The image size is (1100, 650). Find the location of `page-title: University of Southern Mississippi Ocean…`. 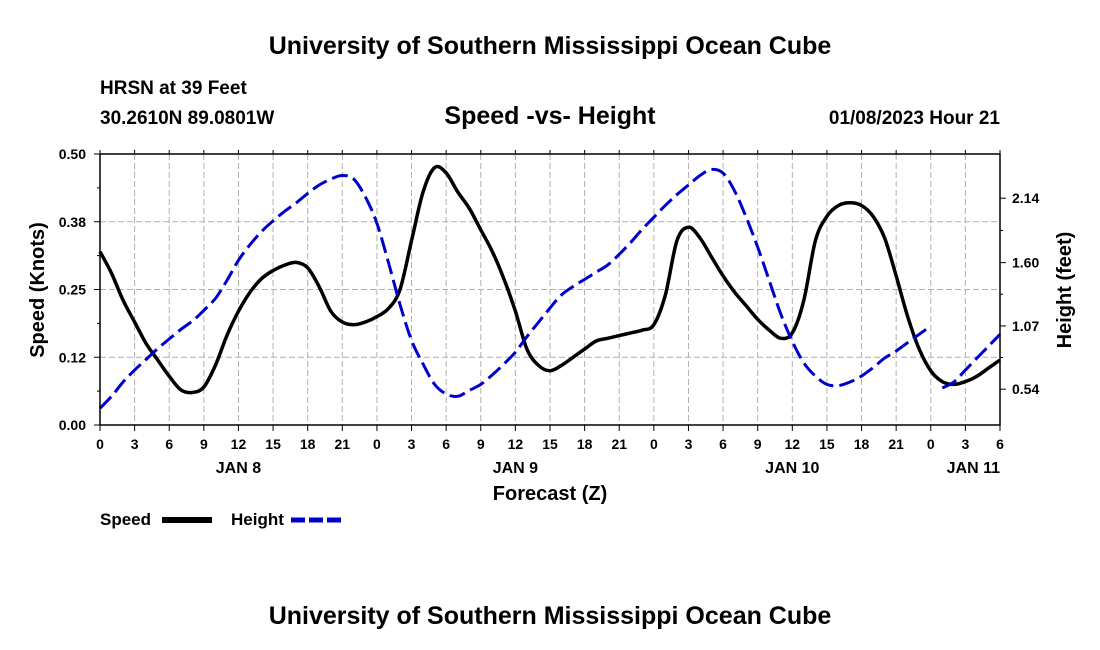

page-title: University of Southern Mississippi Ocean… is located at coordinates (550, 46).